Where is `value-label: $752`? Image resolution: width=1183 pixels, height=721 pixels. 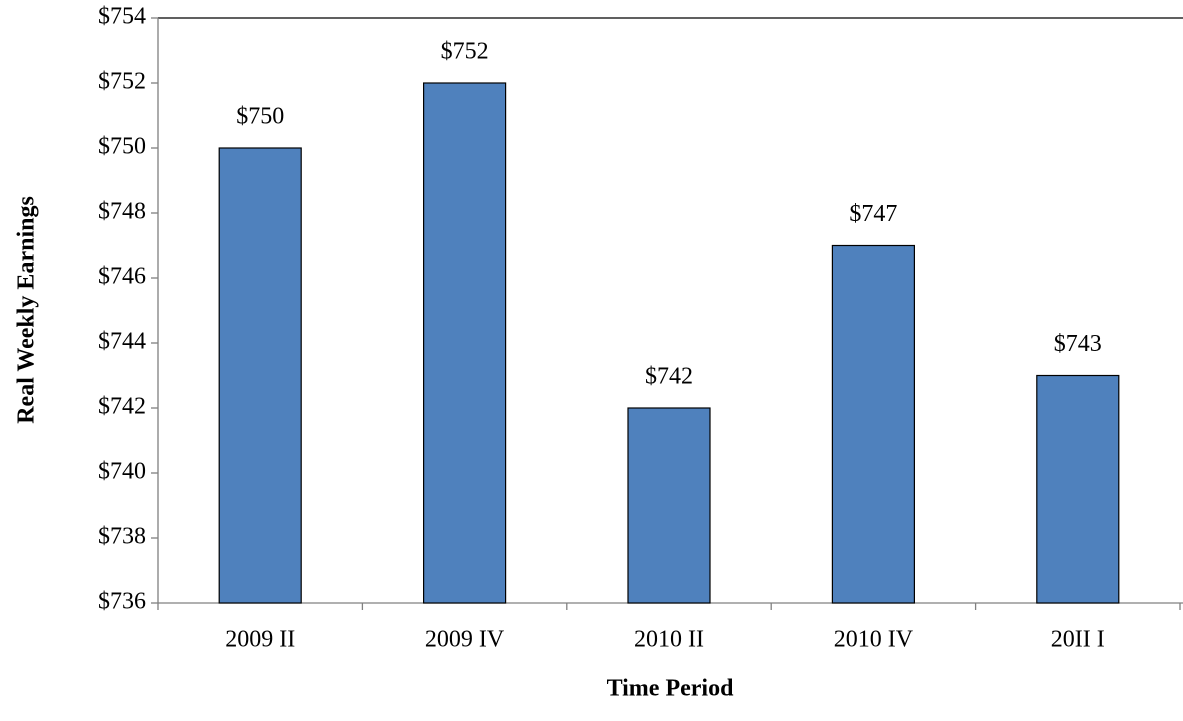 value-label: $752 is located at coordinates (465, 52).